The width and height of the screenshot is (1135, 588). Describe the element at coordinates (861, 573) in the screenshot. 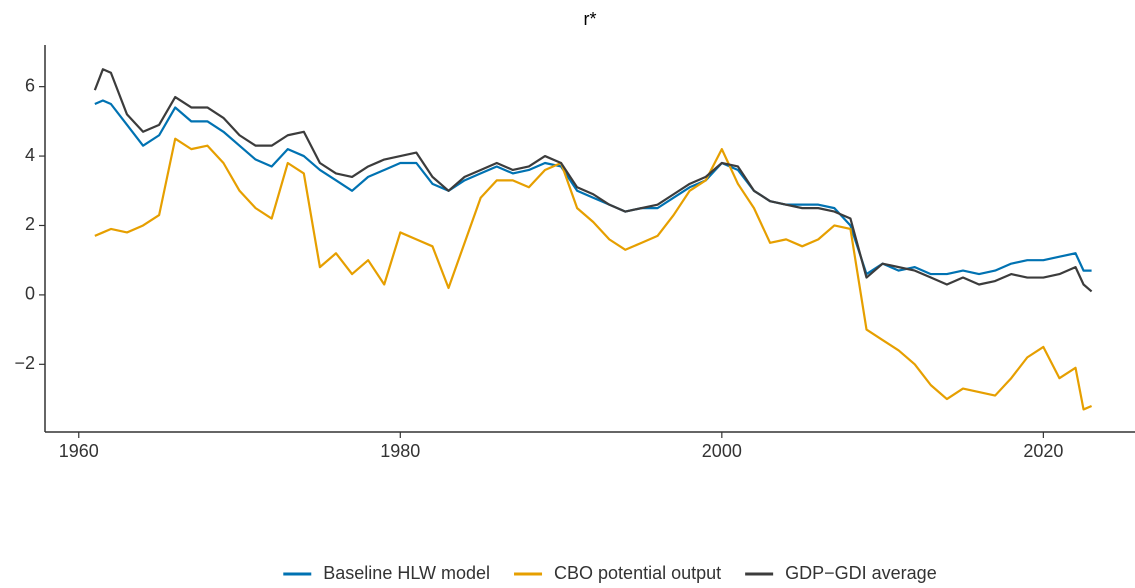

I see `legend-label: GDP−GDI average` at that location.